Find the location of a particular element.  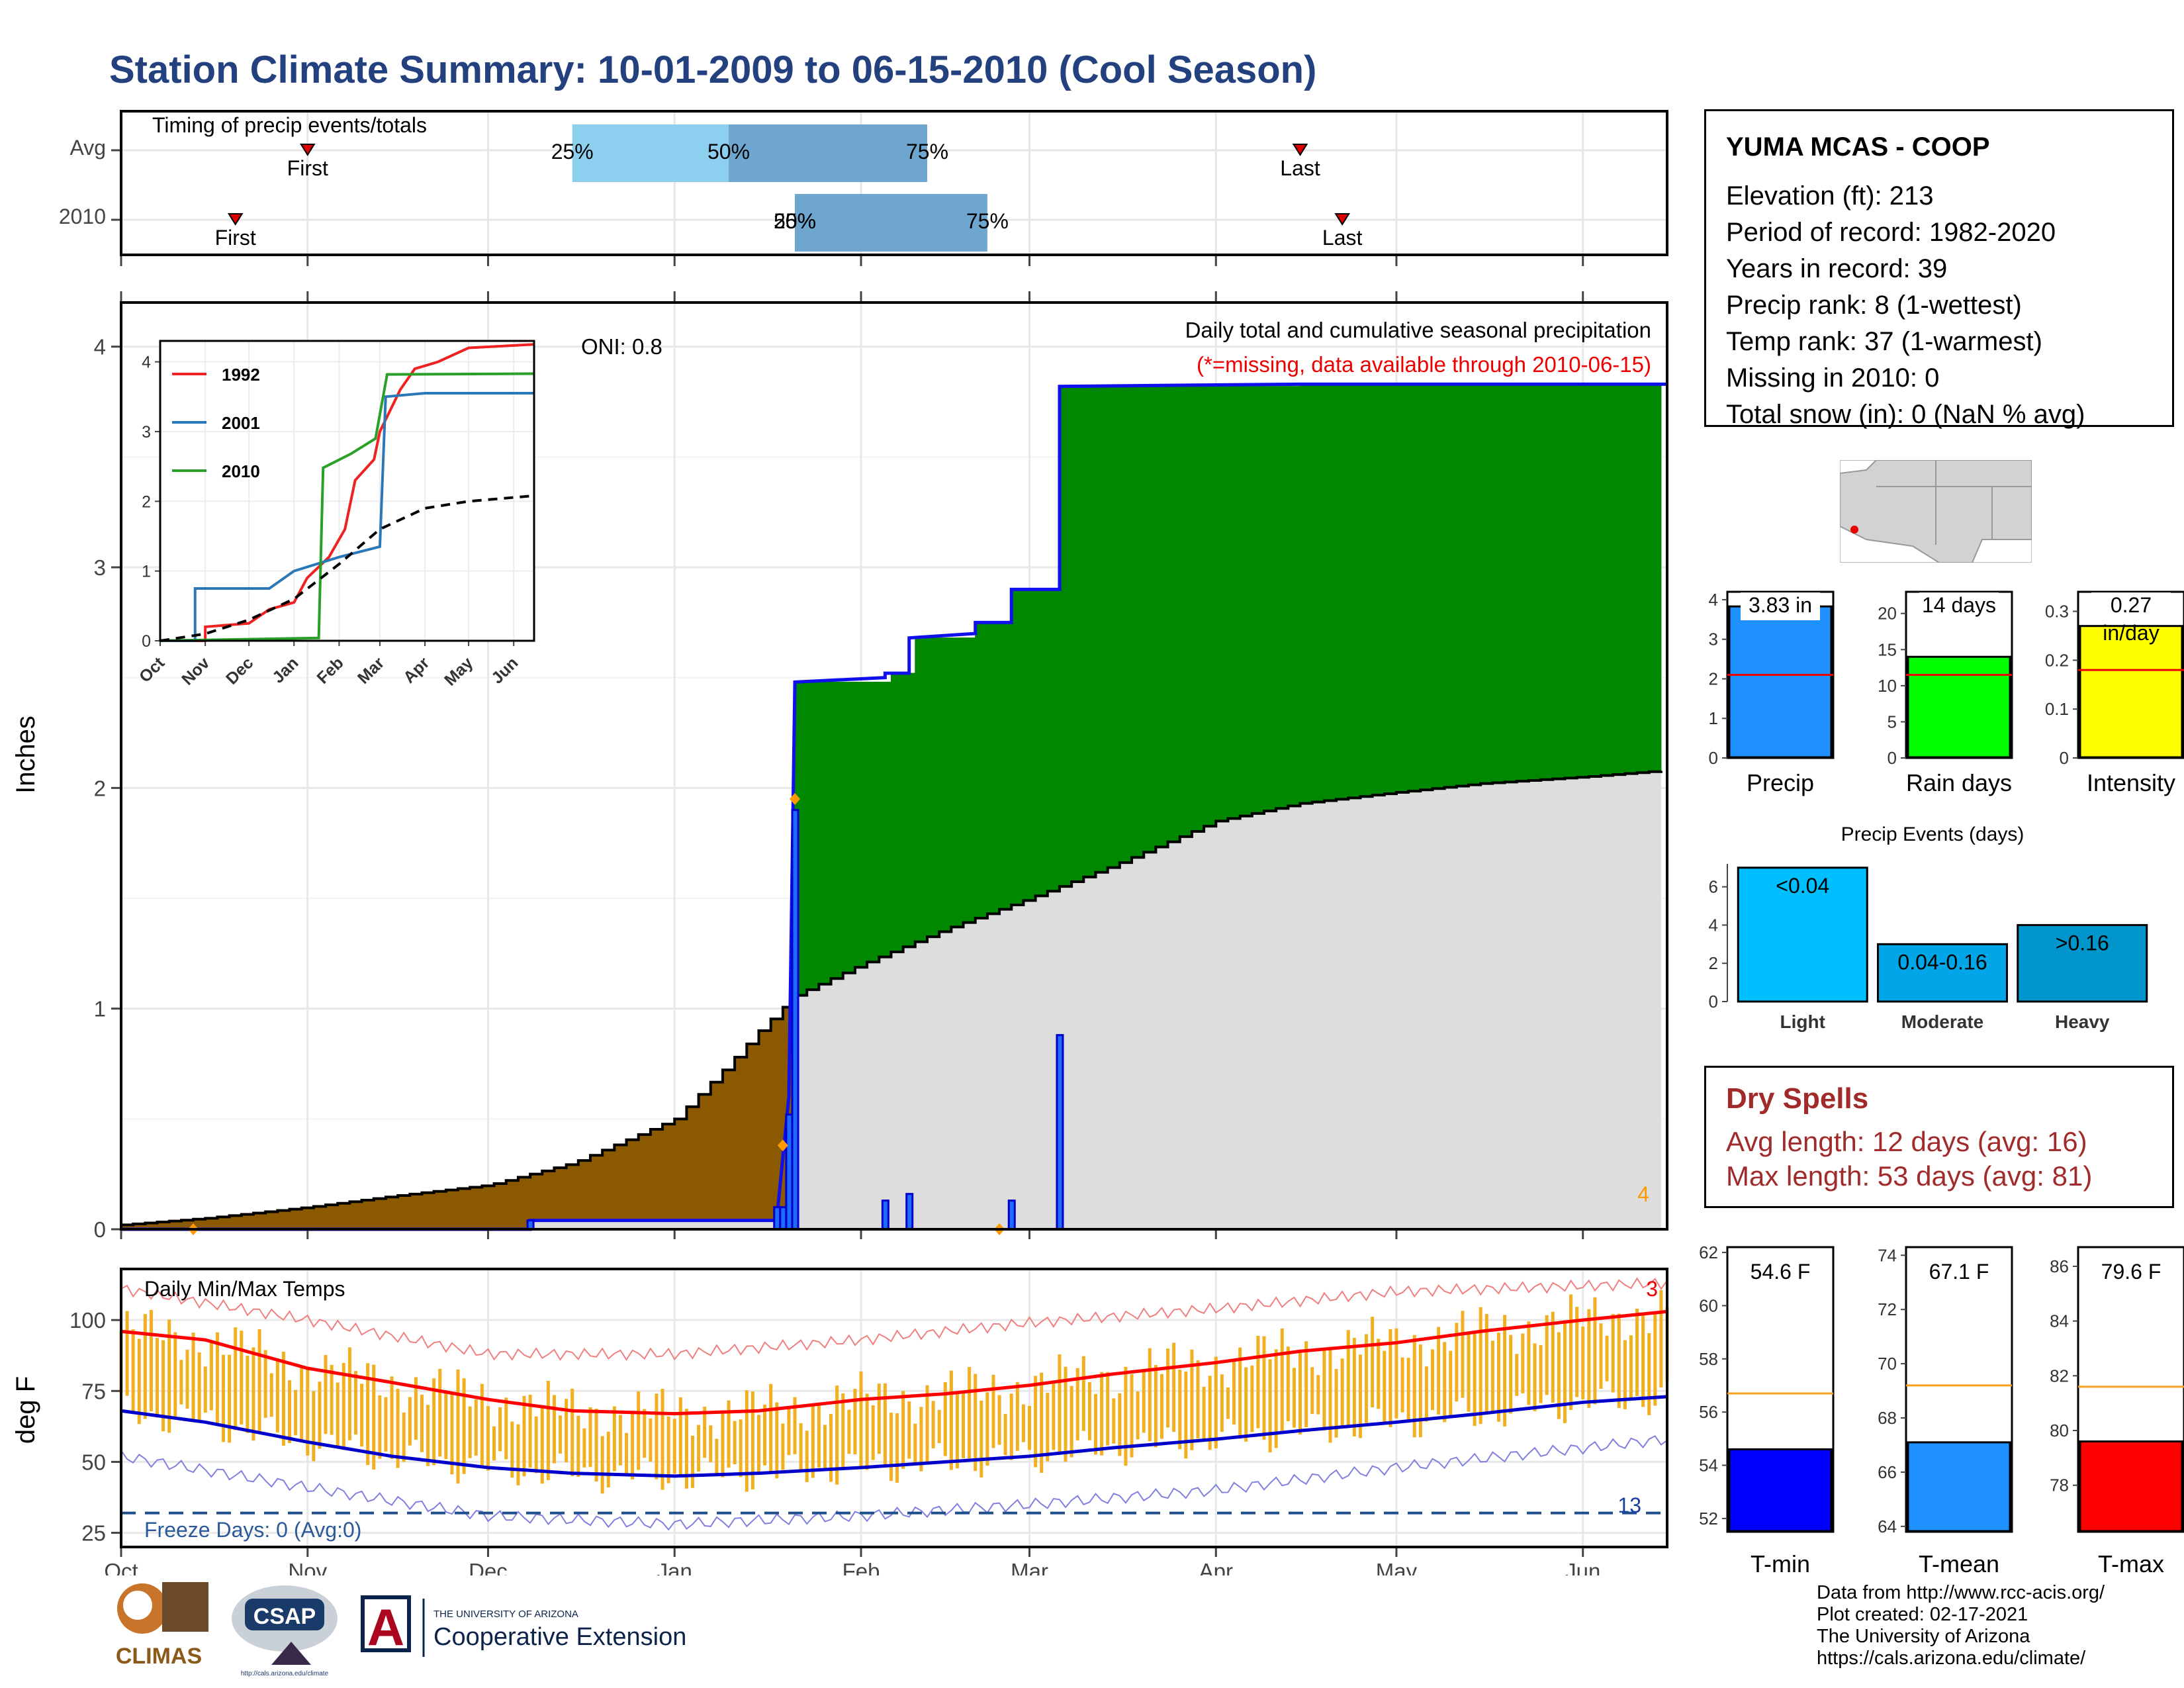

temp-frame is located at coordinates (894, 1408).